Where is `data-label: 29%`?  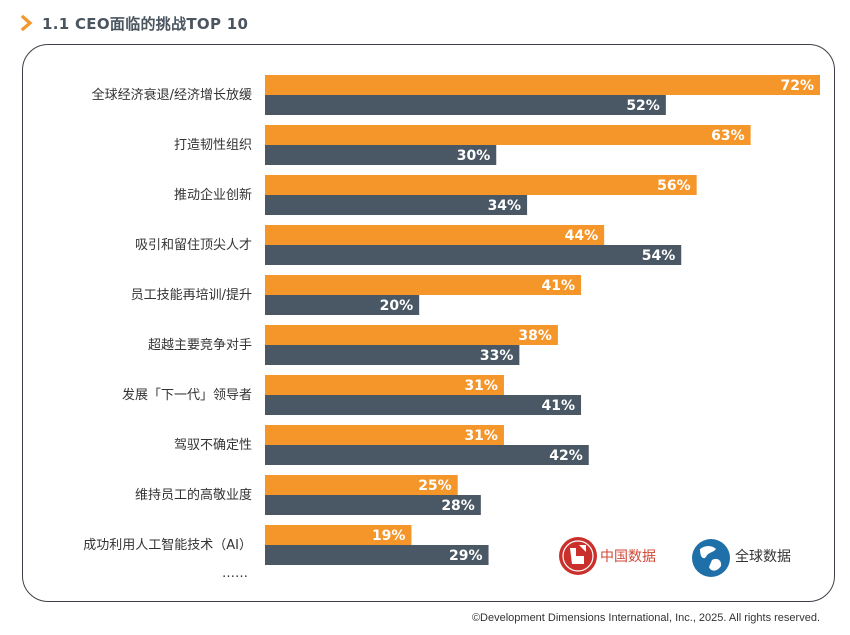
data-label: 29% is located at coordinates (466, 556).